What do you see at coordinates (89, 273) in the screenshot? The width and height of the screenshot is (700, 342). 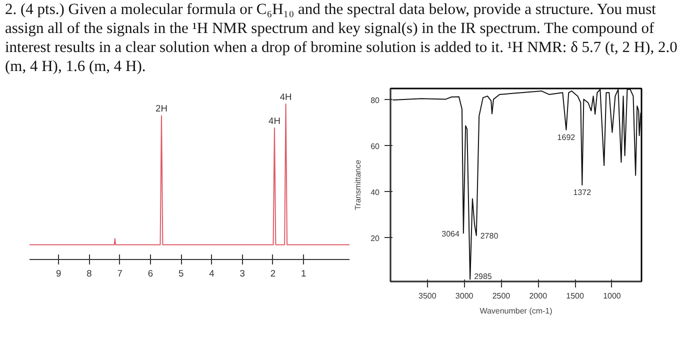 I see `x-tick-label: 8` at bounding box center [89, 273].